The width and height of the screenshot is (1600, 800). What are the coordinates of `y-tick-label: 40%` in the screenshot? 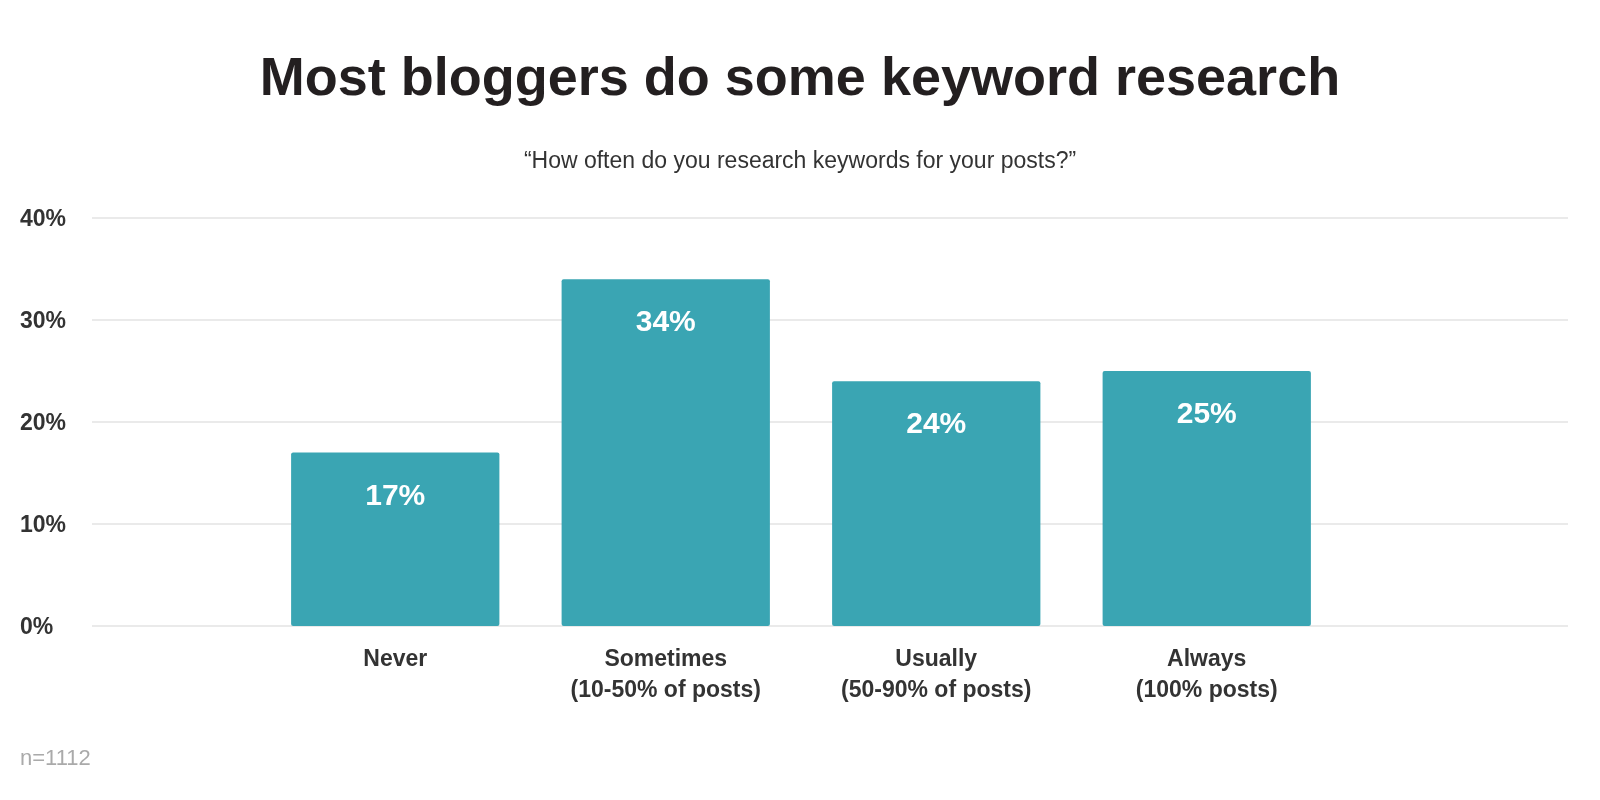 It's located at (43, 218).